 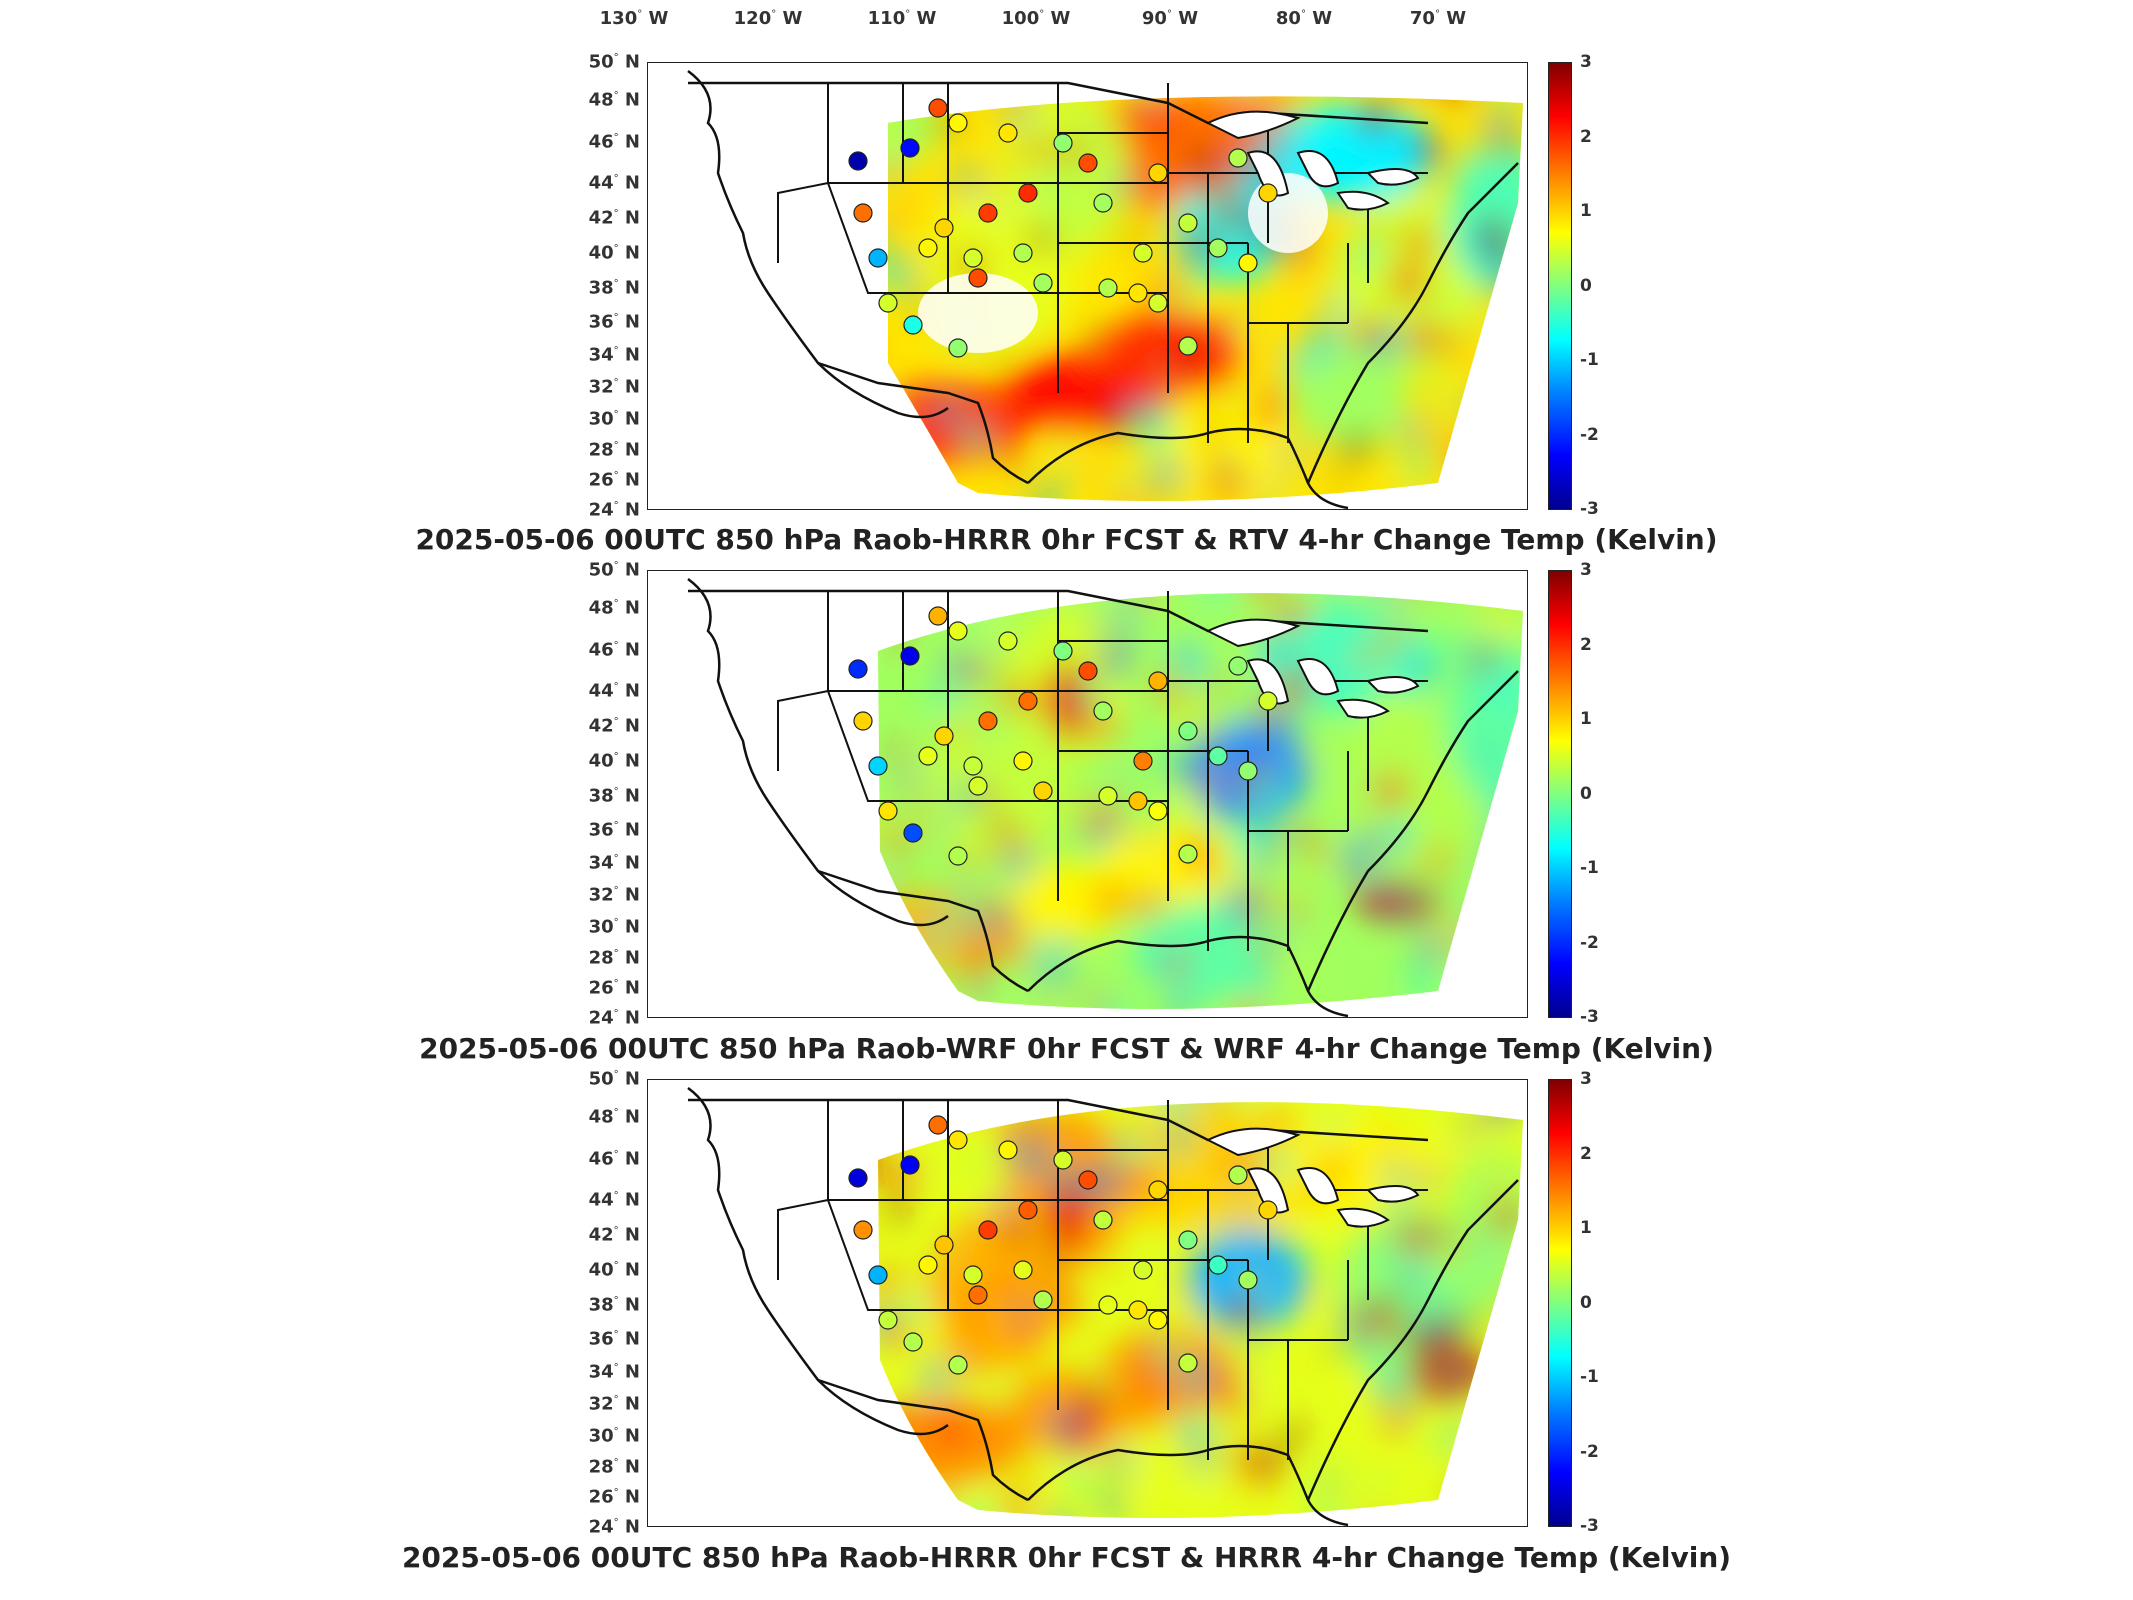 I want to click on longitude-value: 120, so click(x=752, y=18).